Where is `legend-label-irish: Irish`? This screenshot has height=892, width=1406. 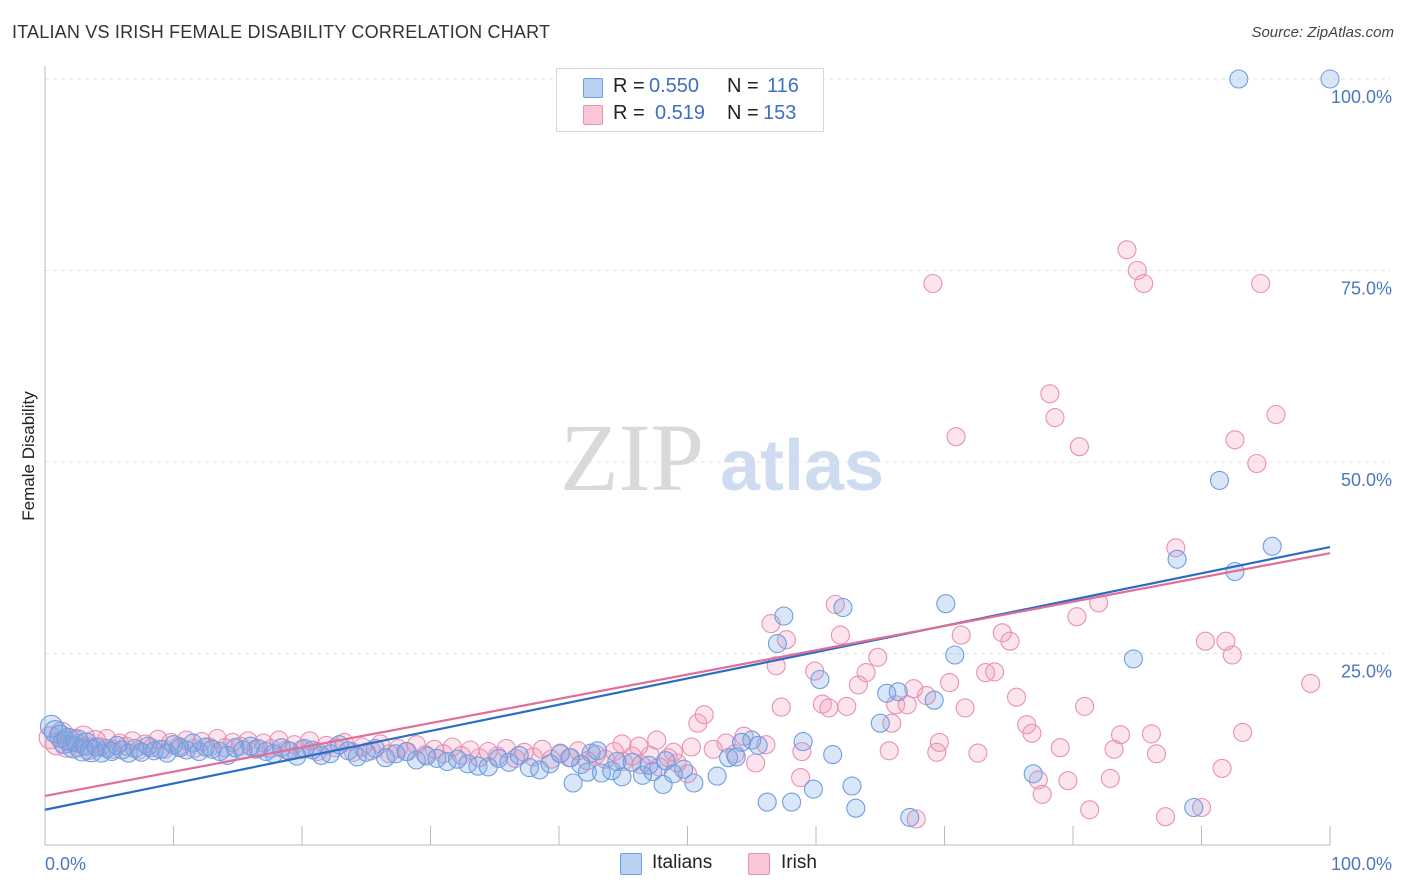 legend-label-irish: Irish is located at coordinates (799, 862).